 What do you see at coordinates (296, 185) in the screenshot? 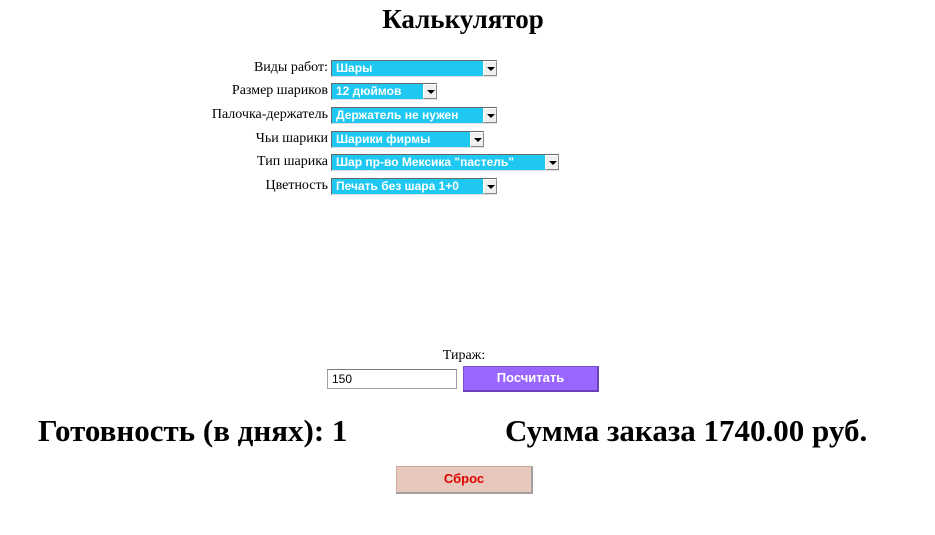
I see `color-mode-label: Цветность` at bounding box center [296, 185].